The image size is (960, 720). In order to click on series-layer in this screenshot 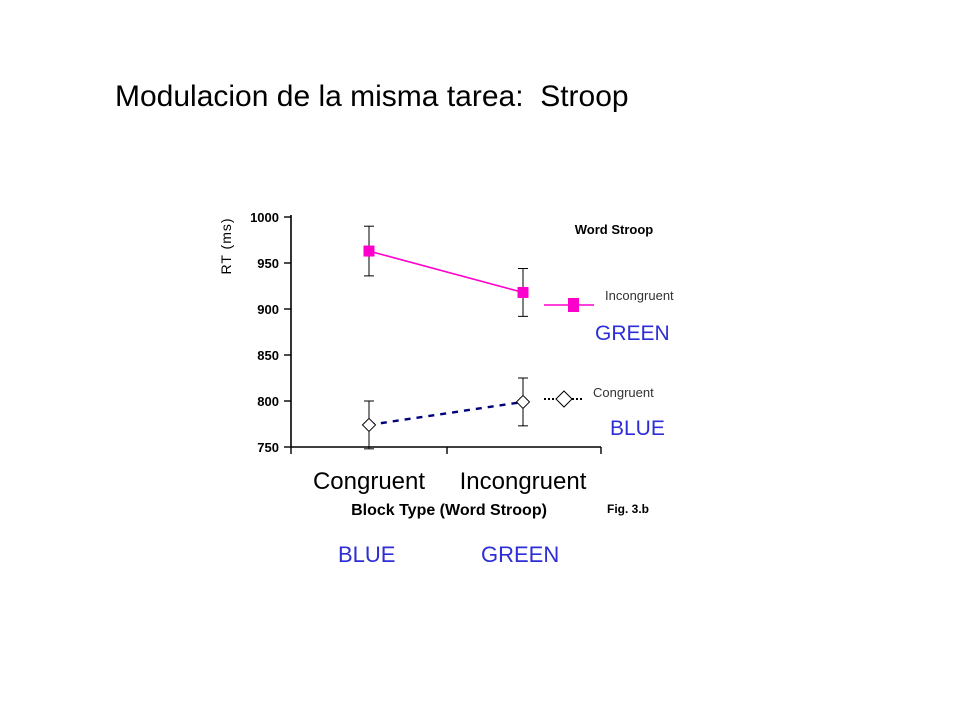, I will do `click(446, 337)`.